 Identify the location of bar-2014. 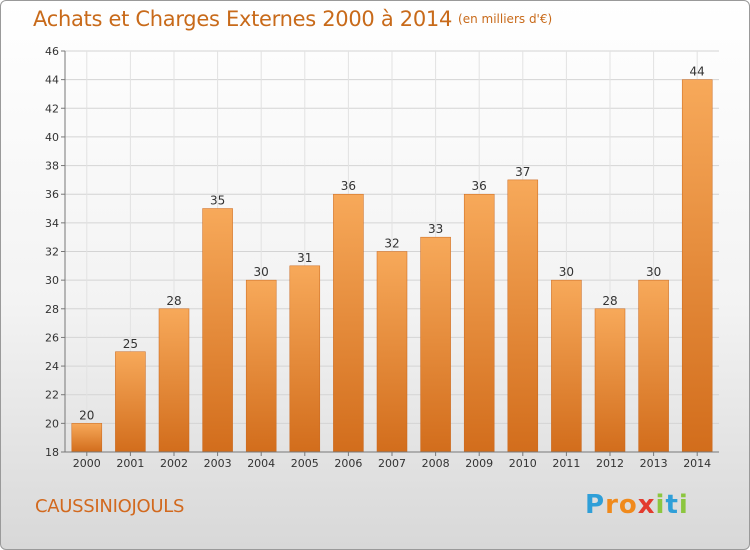
(697, 266).